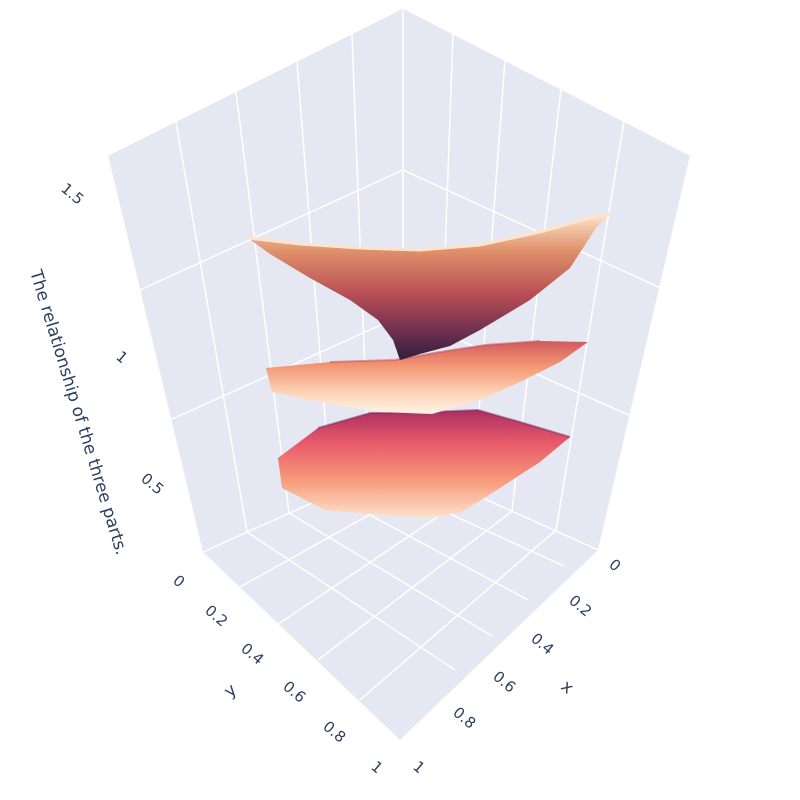  Describe the element at coordinates (567, 688) in the screenshot. I see `x-axis-title: x` at that location.